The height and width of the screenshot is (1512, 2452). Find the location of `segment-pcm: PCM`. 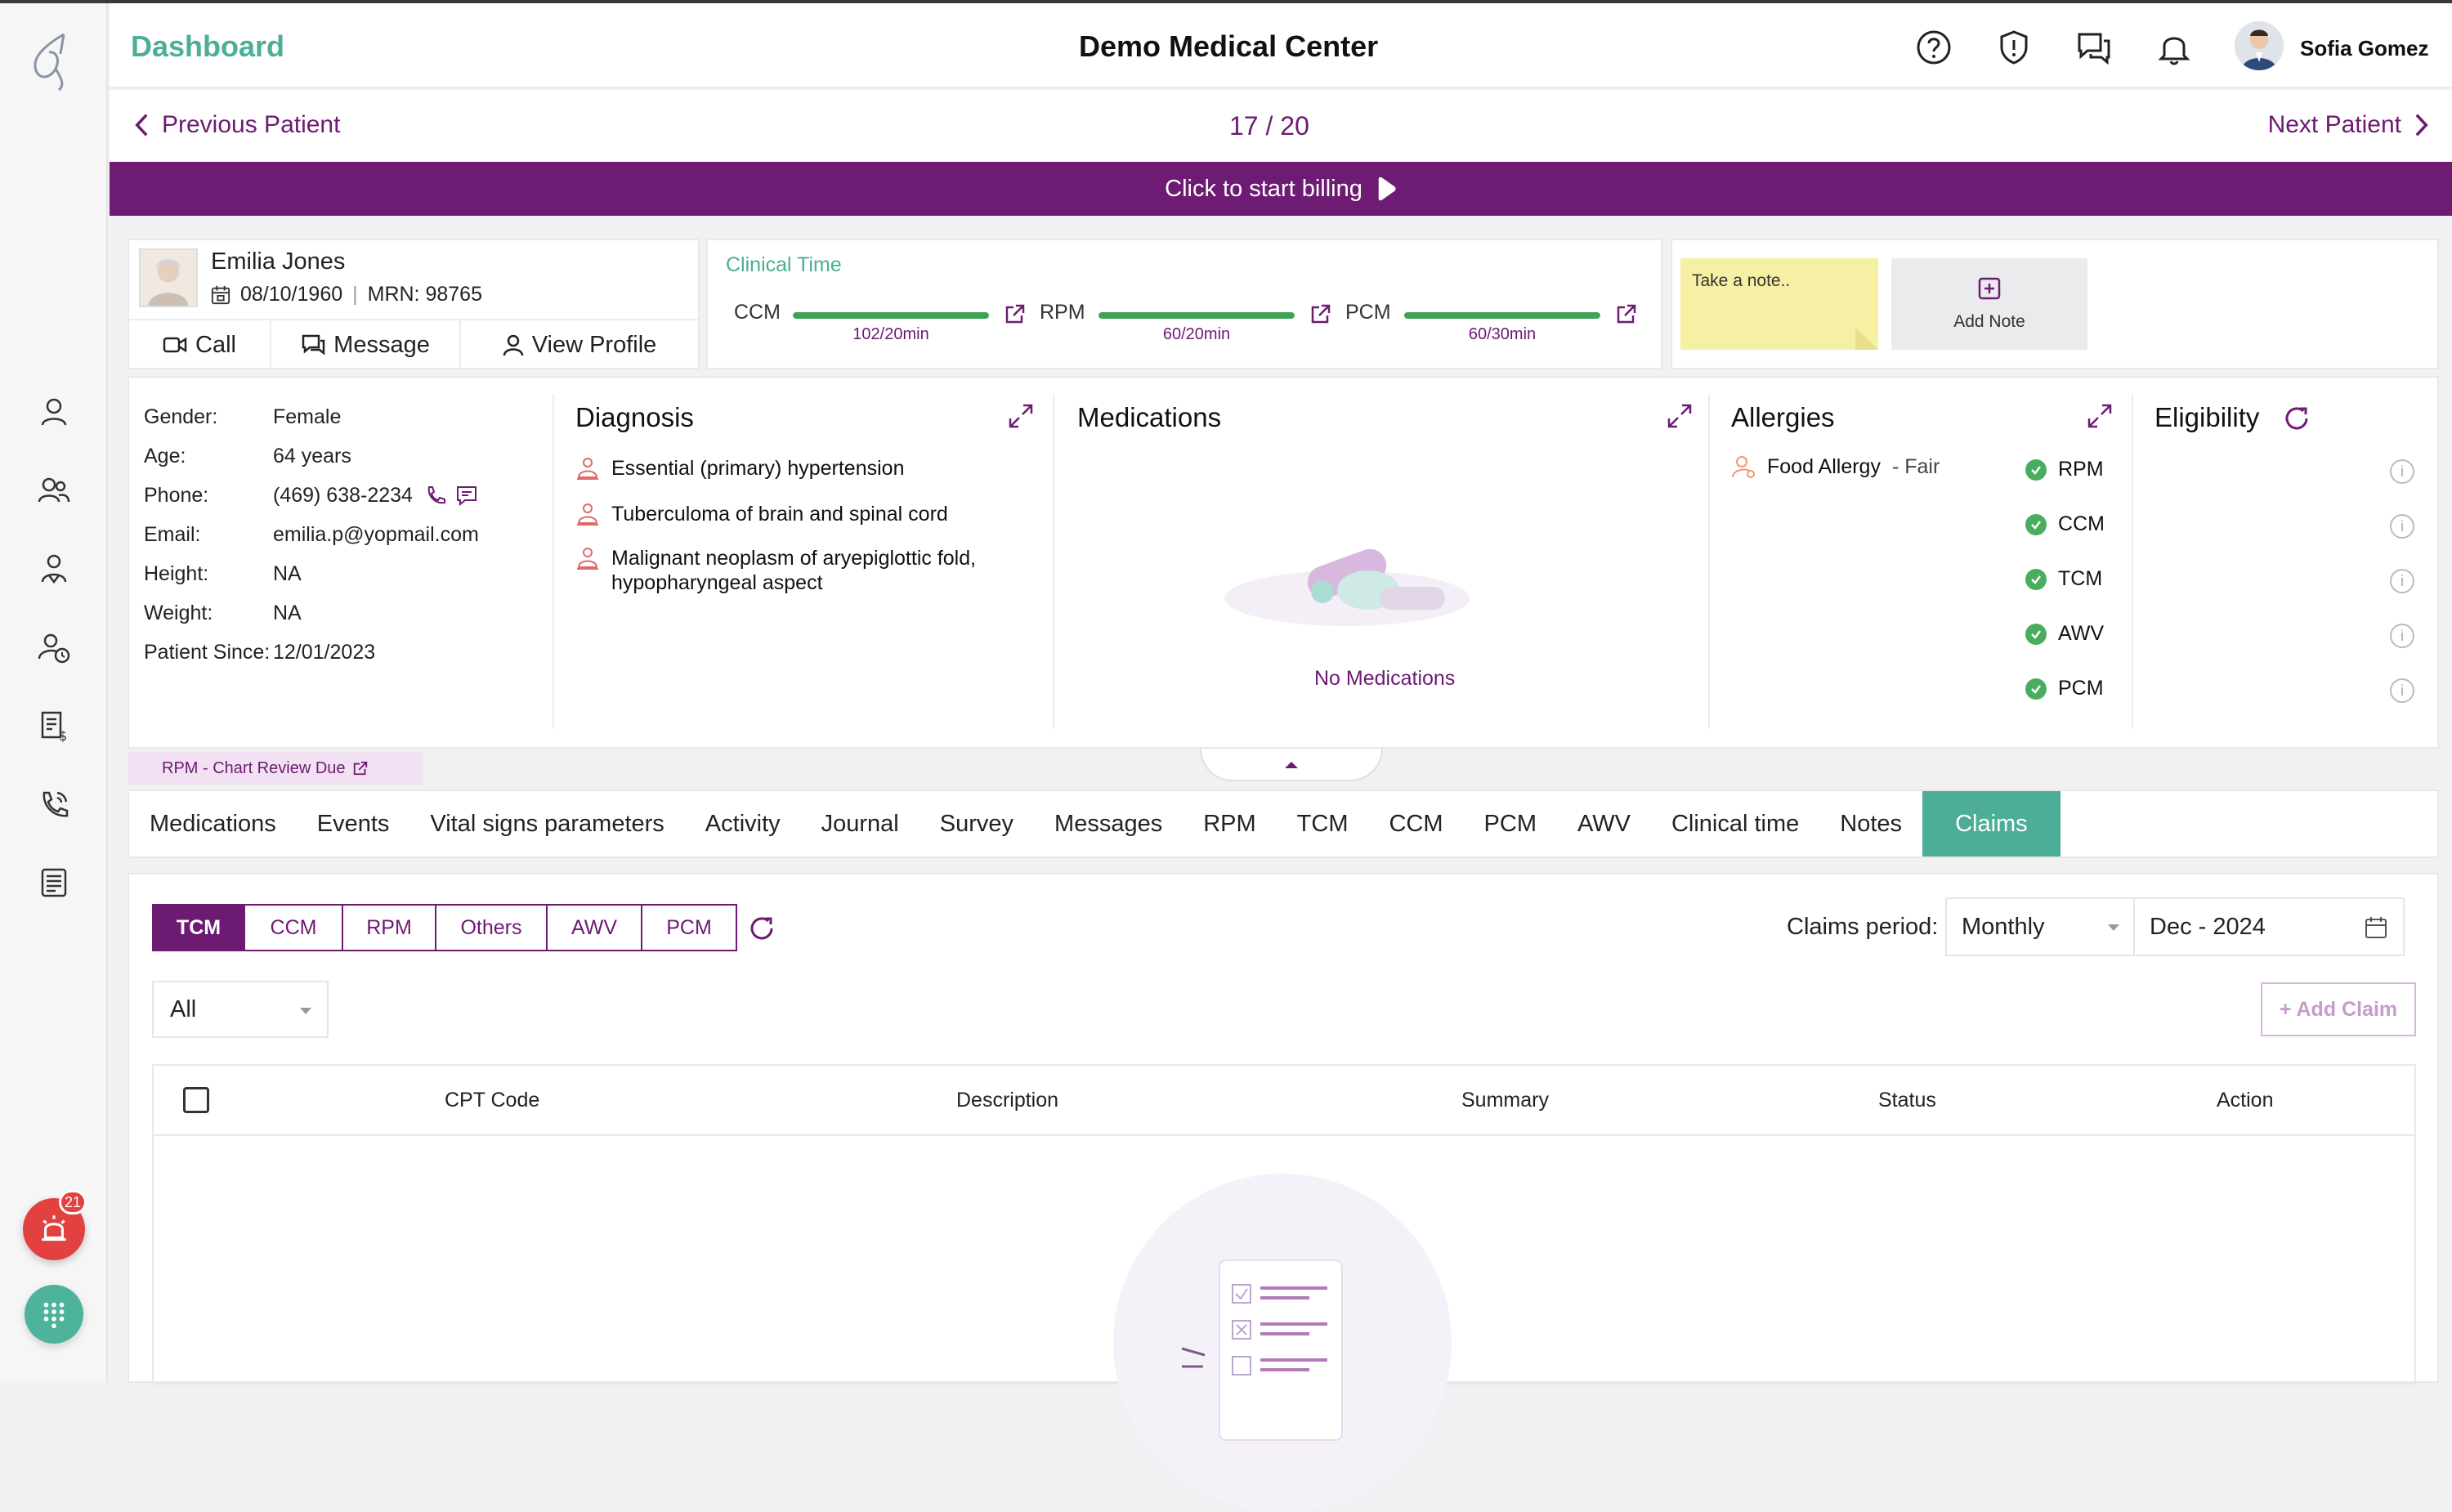

segment-pcm: PCM is located at coordinates (689, 927).